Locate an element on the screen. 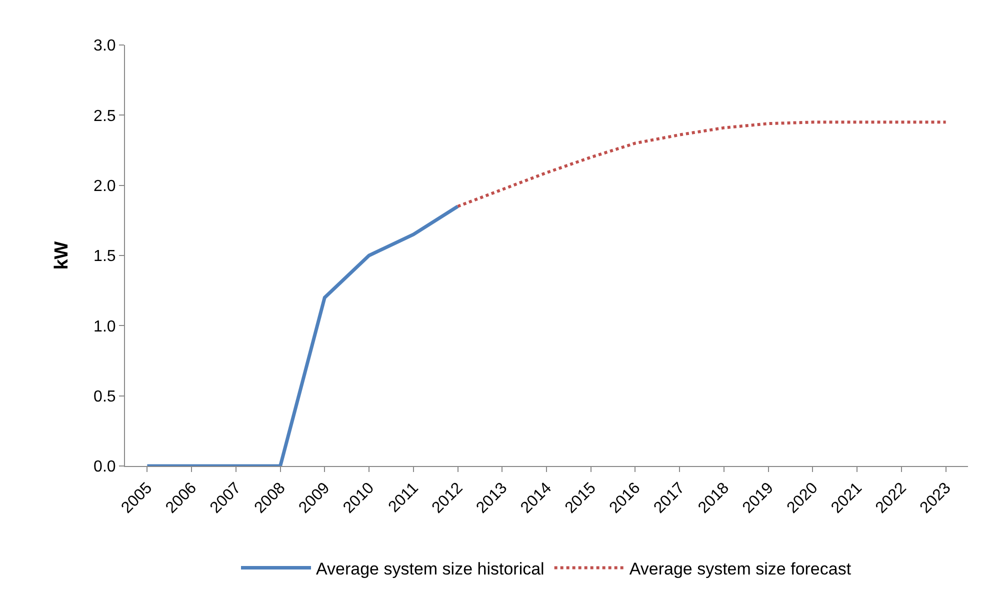 Image resolution: width=998 pixels, height=601 pixels. legend-label: Average system size historical is located at coordinates (430, 568).